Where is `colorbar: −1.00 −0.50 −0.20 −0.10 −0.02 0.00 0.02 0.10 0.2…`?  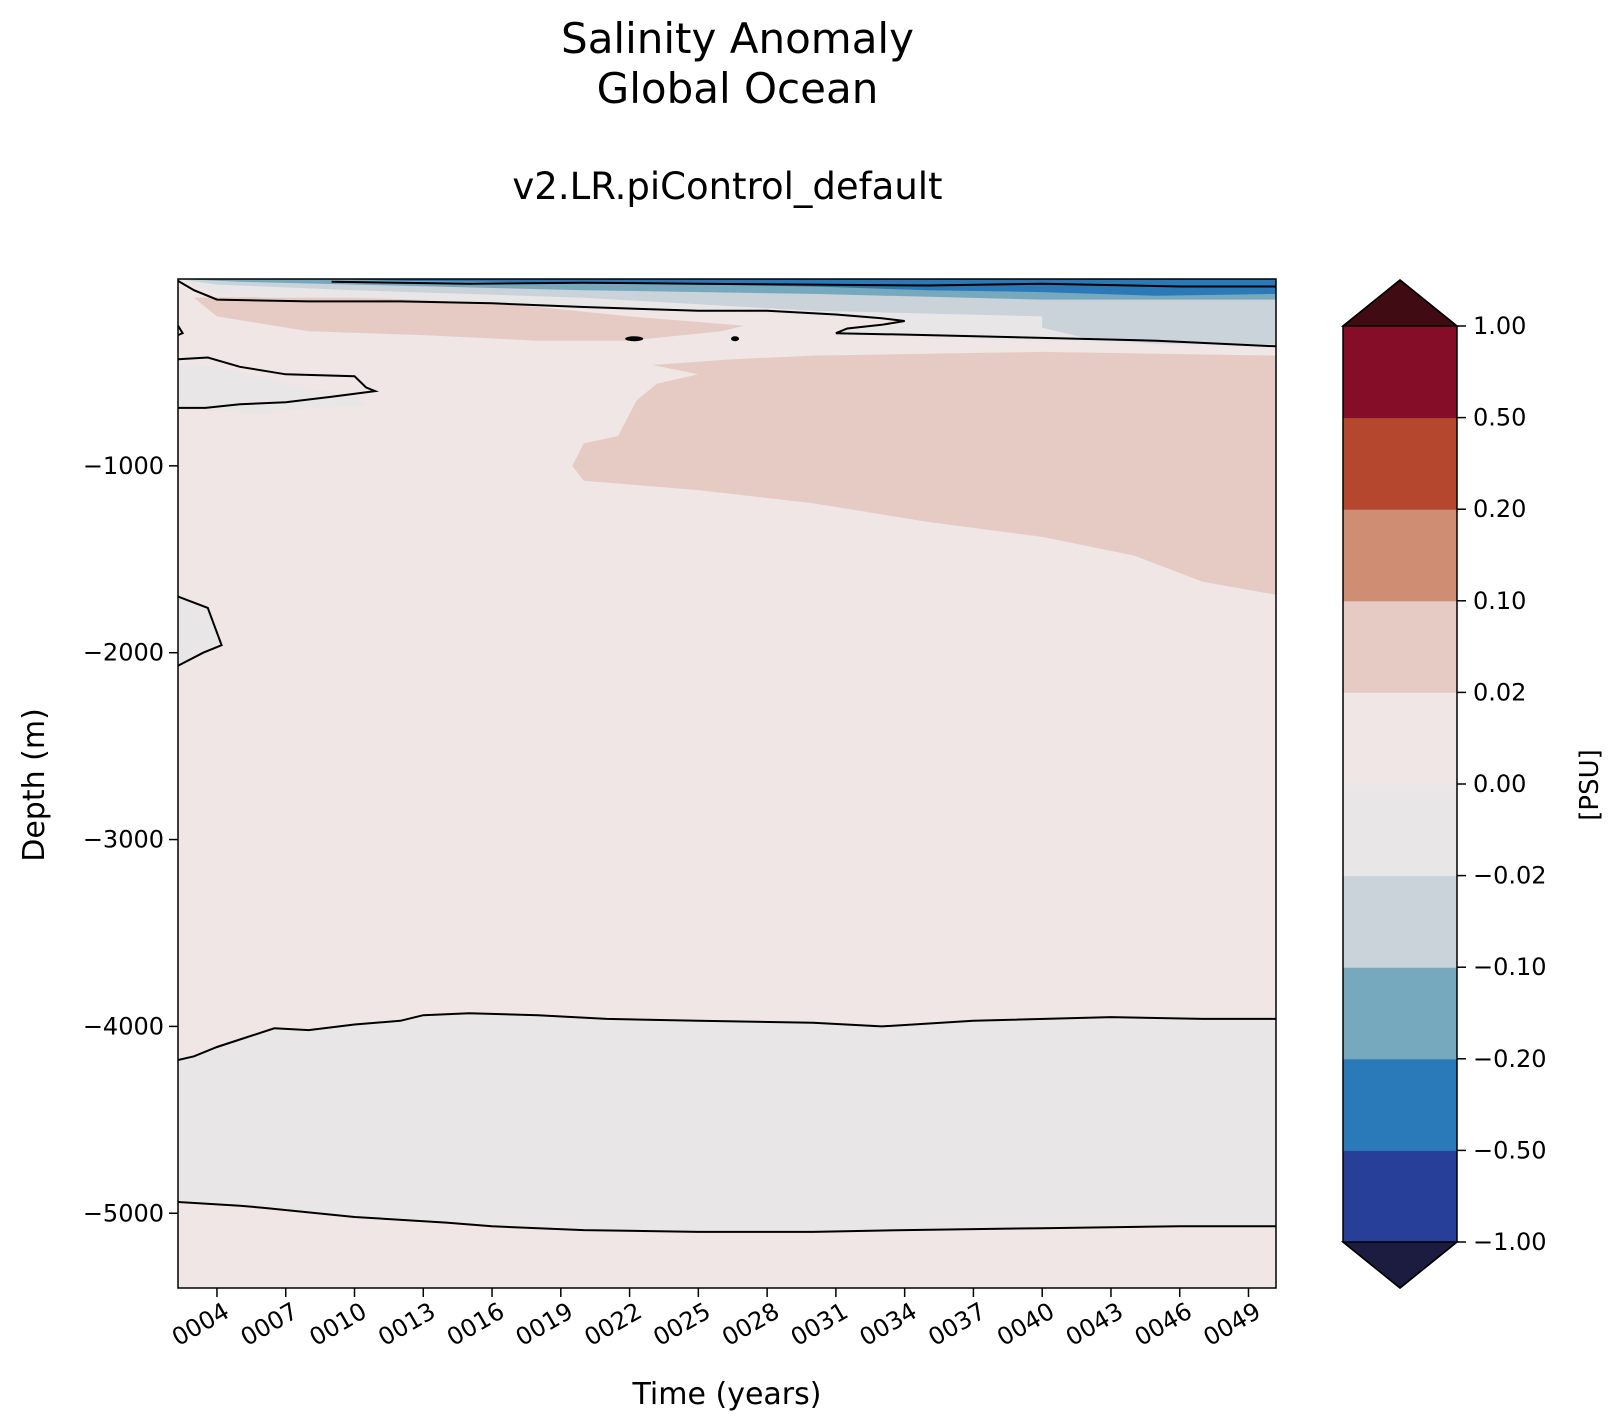 colorbar: −1.00 −0.50 −0.20 −0.10 −0.02 0.00 0.02 0.10 0.2… is located at coordinates (1443, 784).